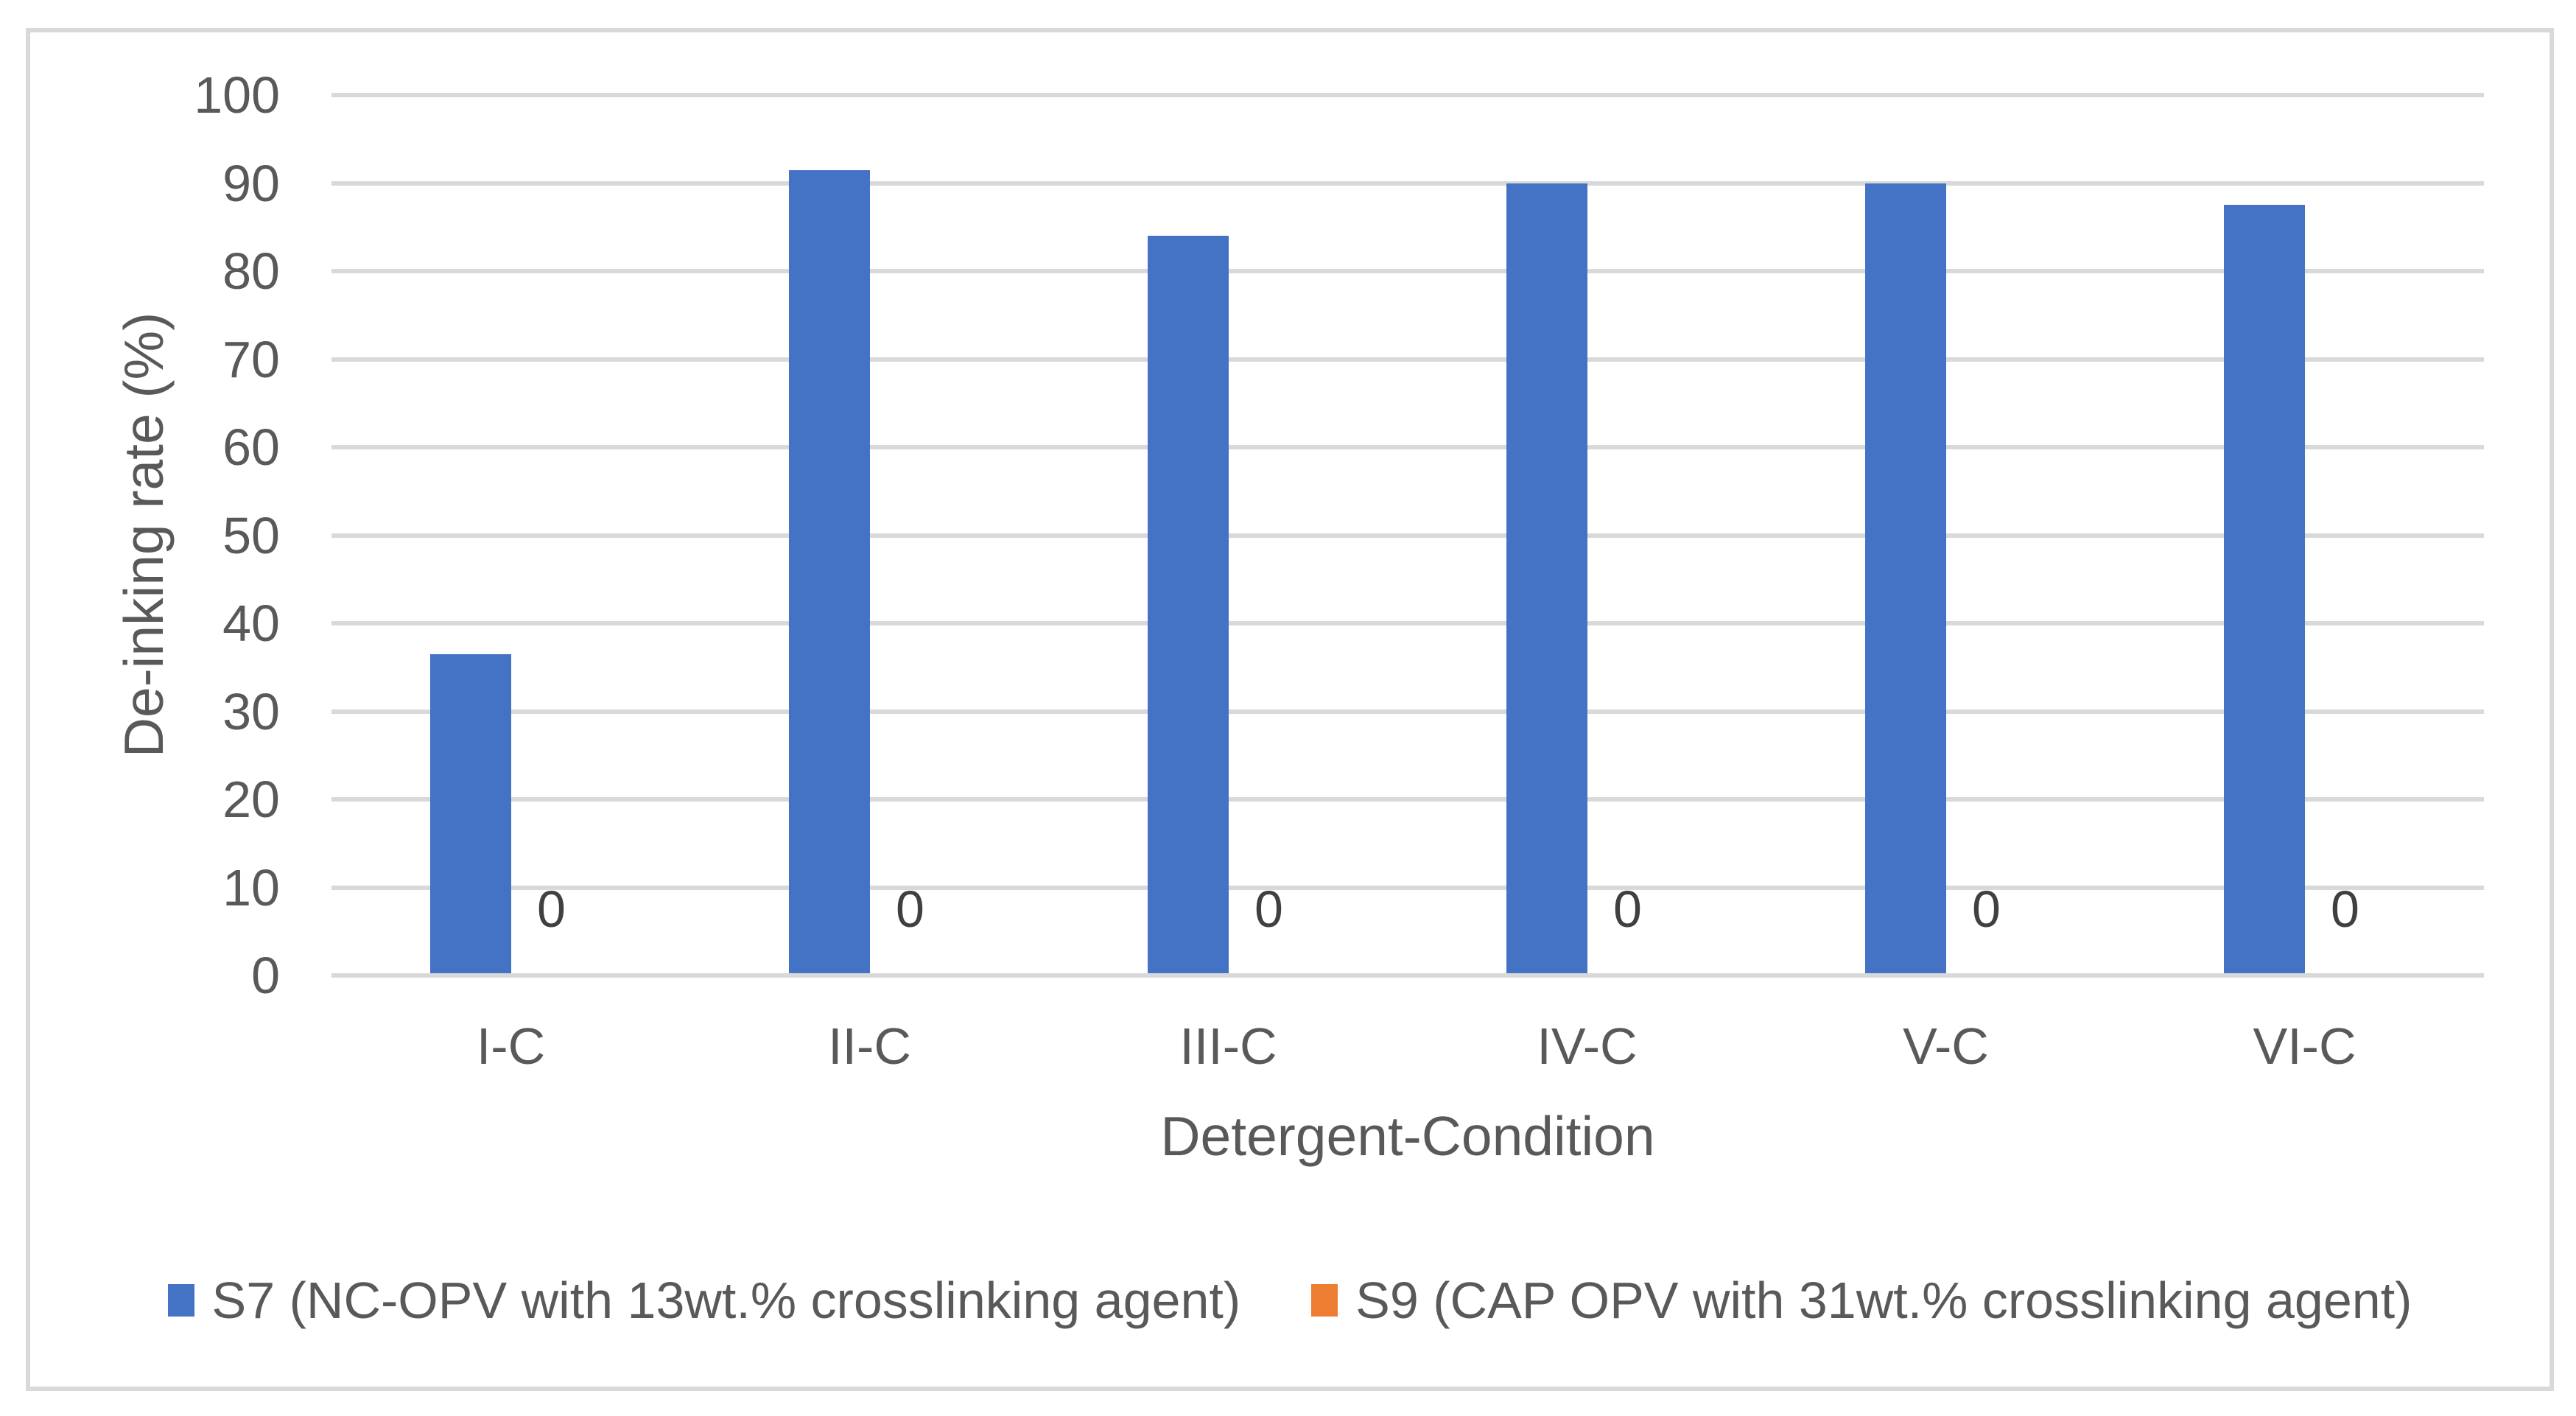  I want to click on bar-s7-i-c, so click(470, 813).